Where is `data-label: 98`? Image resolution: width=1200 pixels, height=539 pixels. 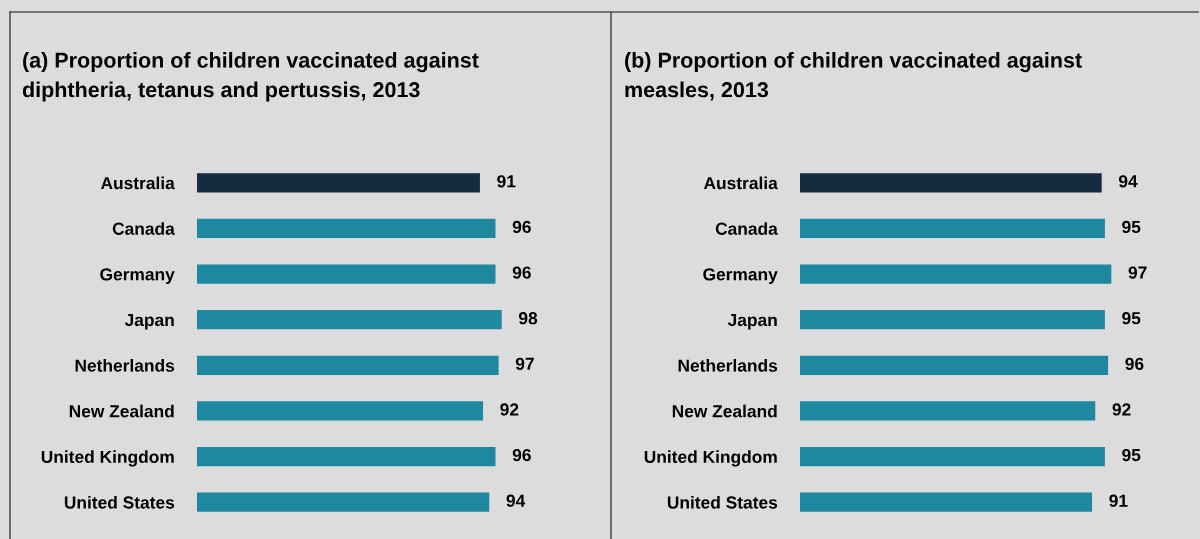 data-label: 98 is located at coordinates (528, 318).